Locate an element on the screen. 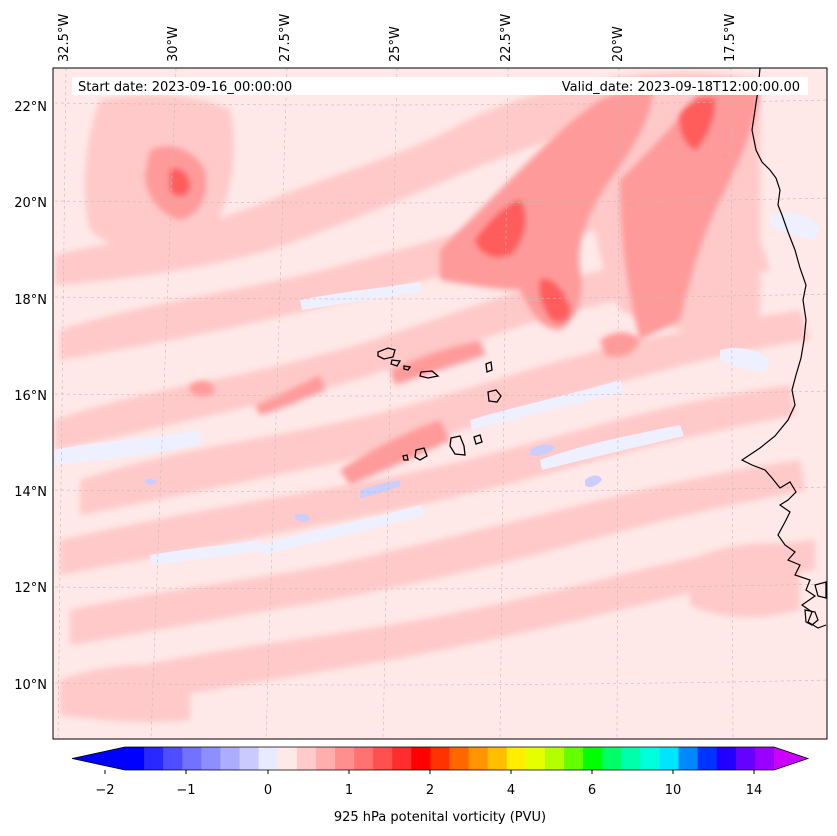 Image resolution: width=837 pixels, height=836 pixels. info-banner is located at coordinates (440, 86).